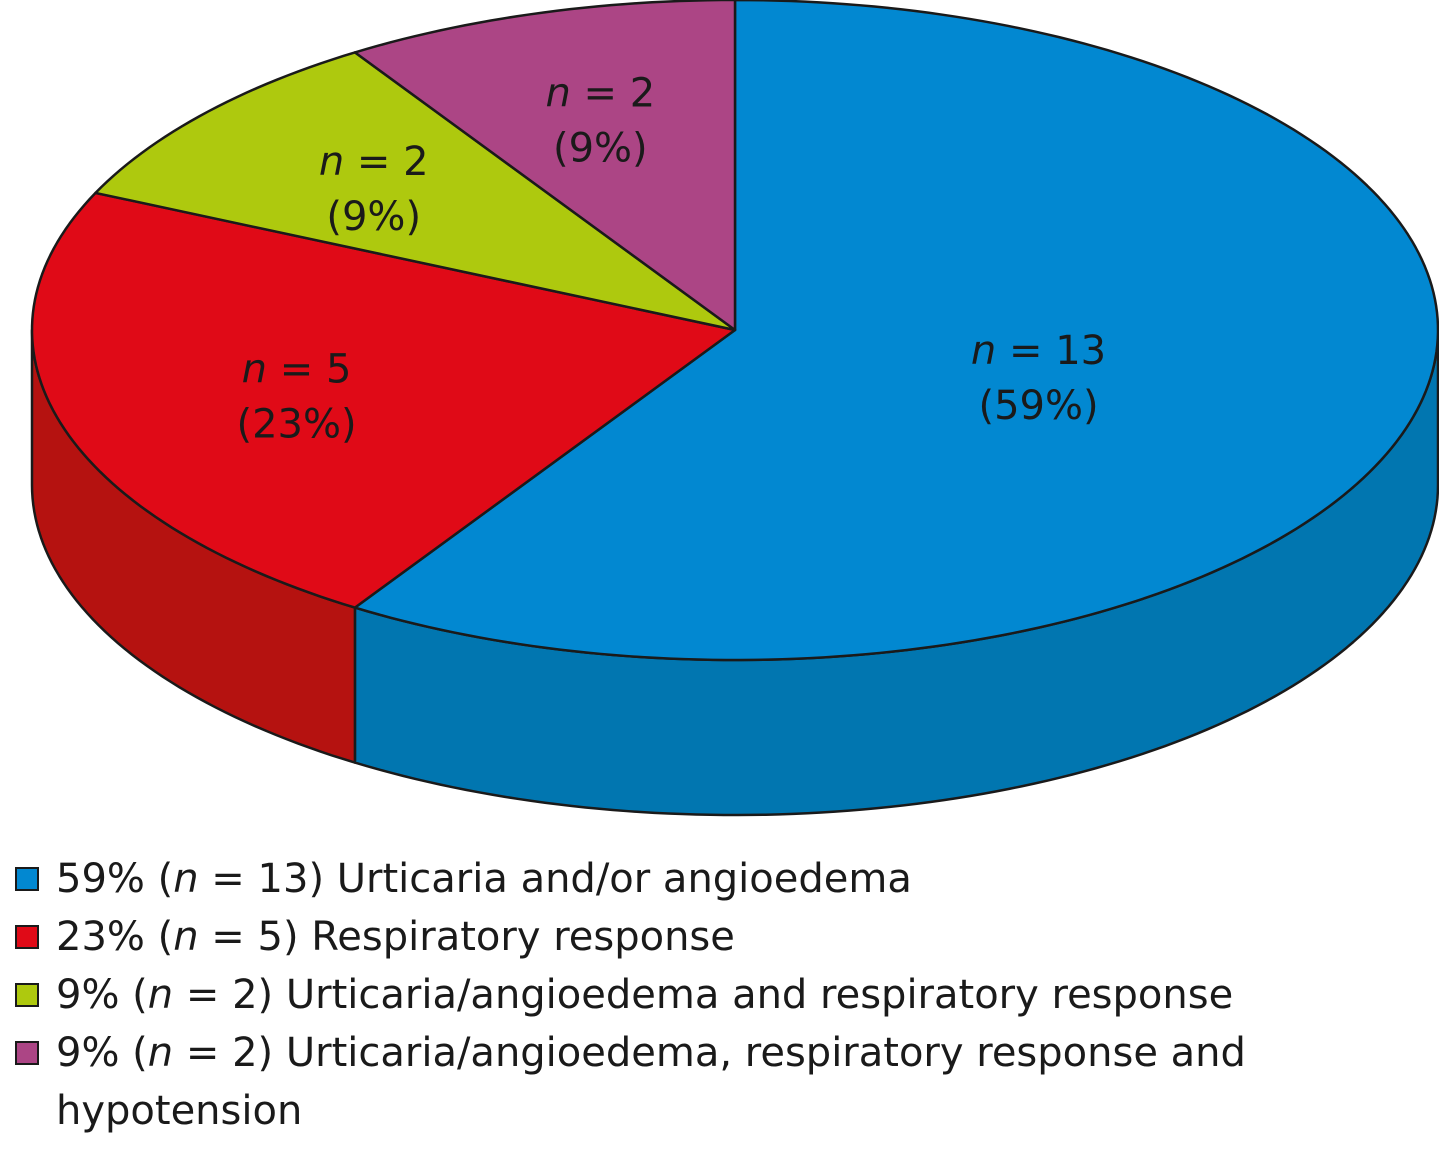 The image size is (1439, 1162). I want to click on slice-label-1: n = 13 (59%), so click(1038, 378).